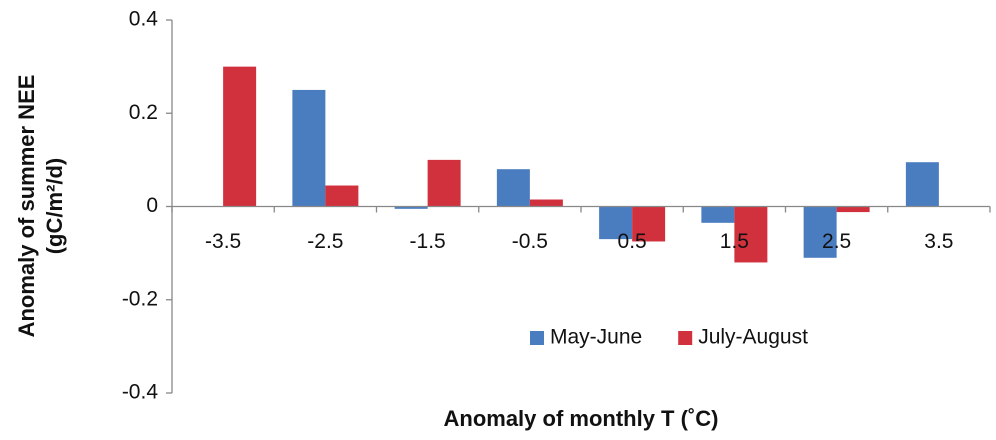 This screenshot has height=440, width=996. What do you see at coordinates (140, 298) in the screenshot?
I see `y-tick-label: -0.2` at bounding box center [140, 298].